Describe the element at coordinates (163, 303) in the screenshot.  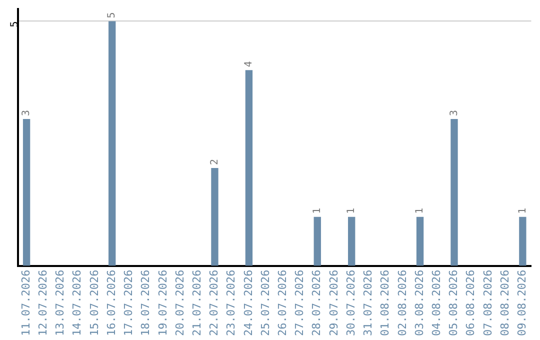
I see `x-tick-label: 19.07.2026` at that location.